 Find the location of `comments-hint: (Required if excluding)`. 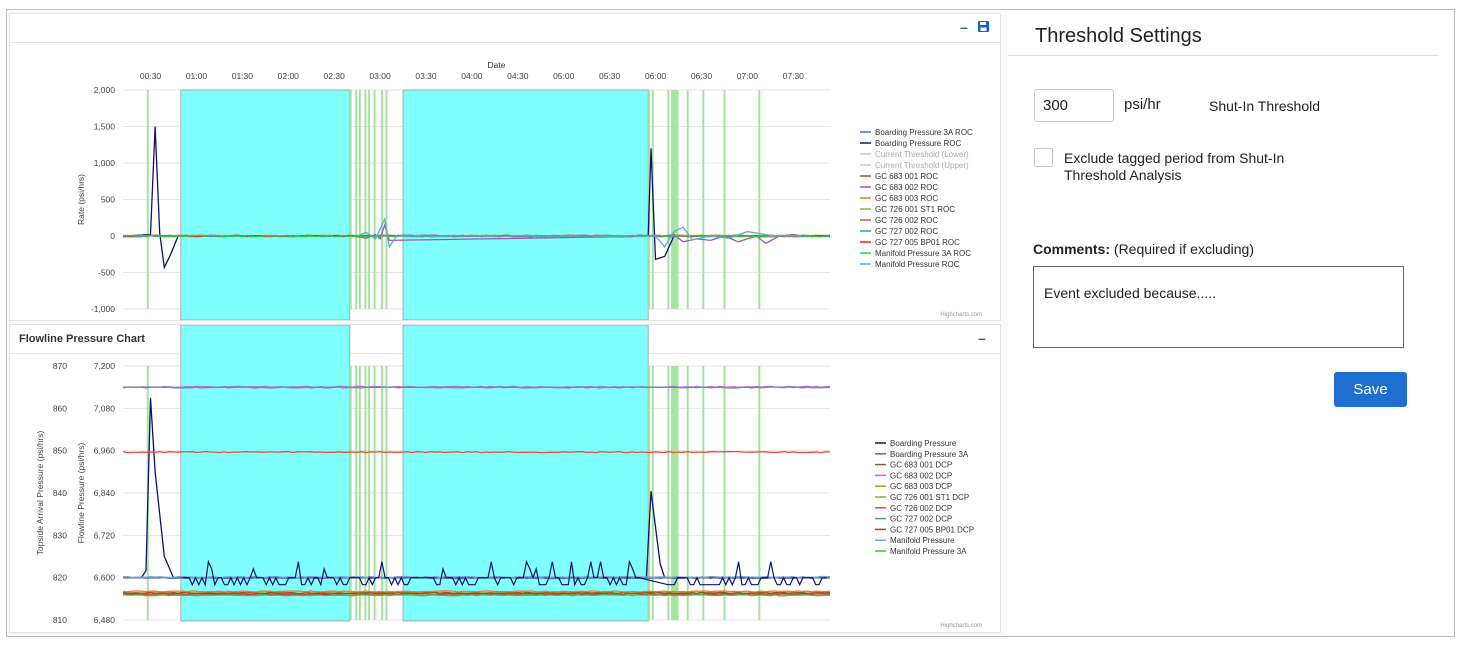

comments-hint: (Required if excluding) is located at coordinates (1183, 249).